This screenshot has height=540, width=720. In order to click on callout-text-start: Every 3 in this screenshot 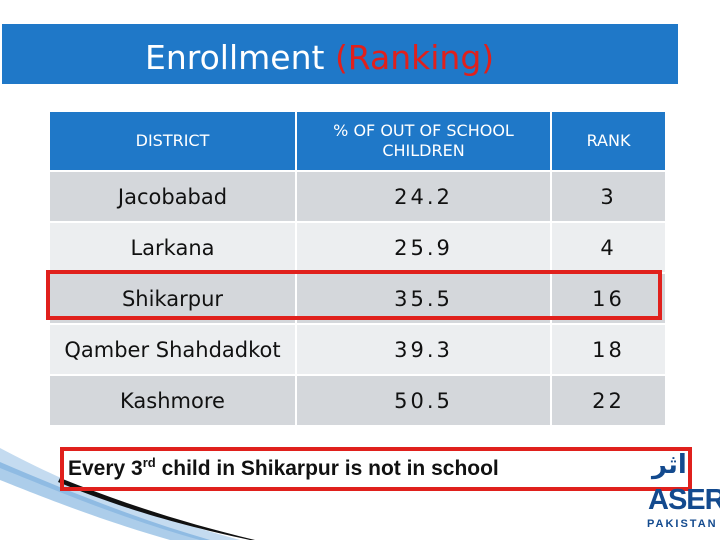, I will do `click(105, 468)`.